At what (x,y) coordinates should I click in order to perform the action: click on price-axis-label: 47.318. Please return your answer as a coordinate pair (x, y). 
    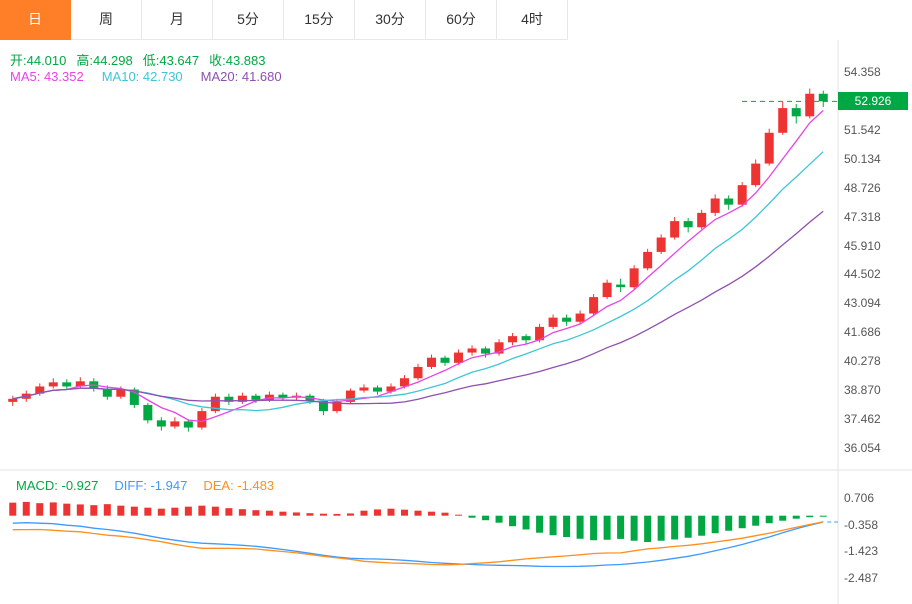
    Looking at the image, I should click on (862, 216).